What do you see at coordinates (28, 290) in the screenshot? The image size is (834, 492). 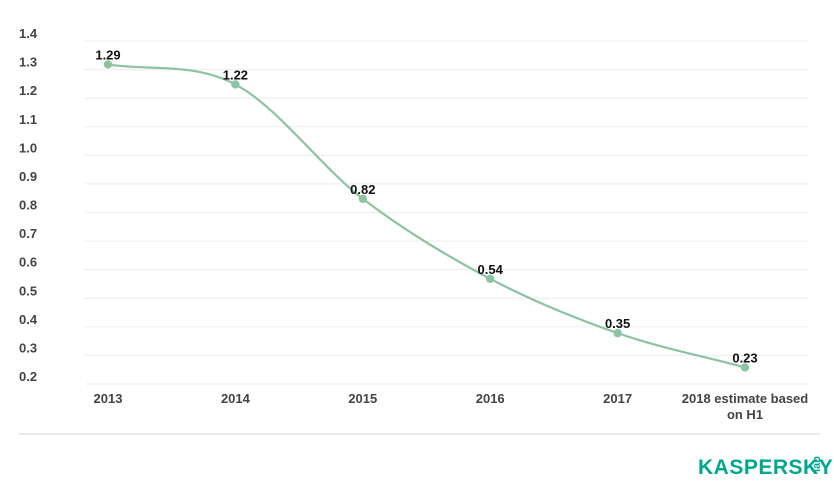 I see `y-tick-label: 0.5` at bounding box center [28, 290].